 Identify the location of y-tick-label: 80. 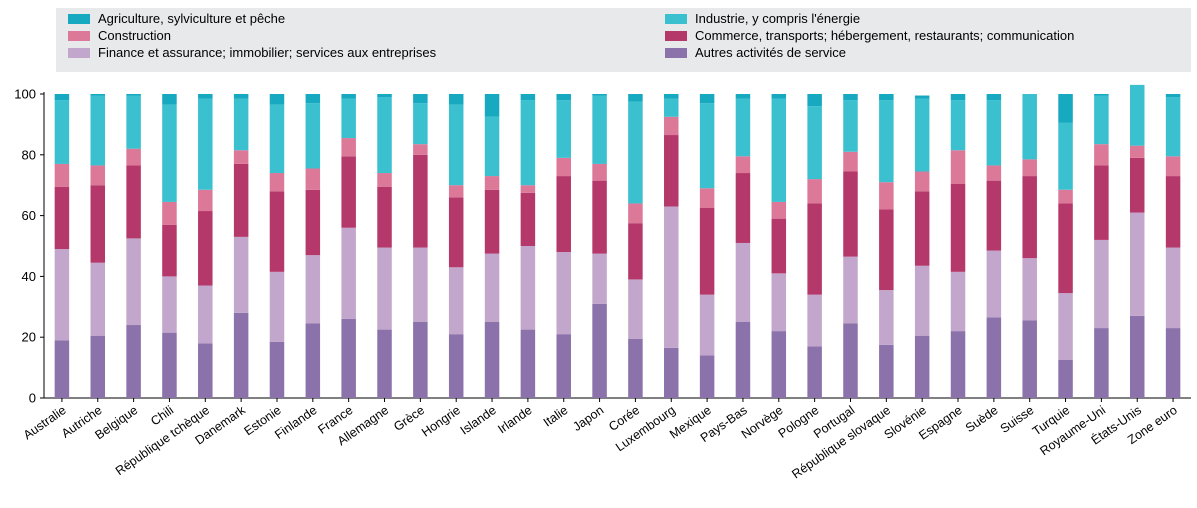
(29, 154).